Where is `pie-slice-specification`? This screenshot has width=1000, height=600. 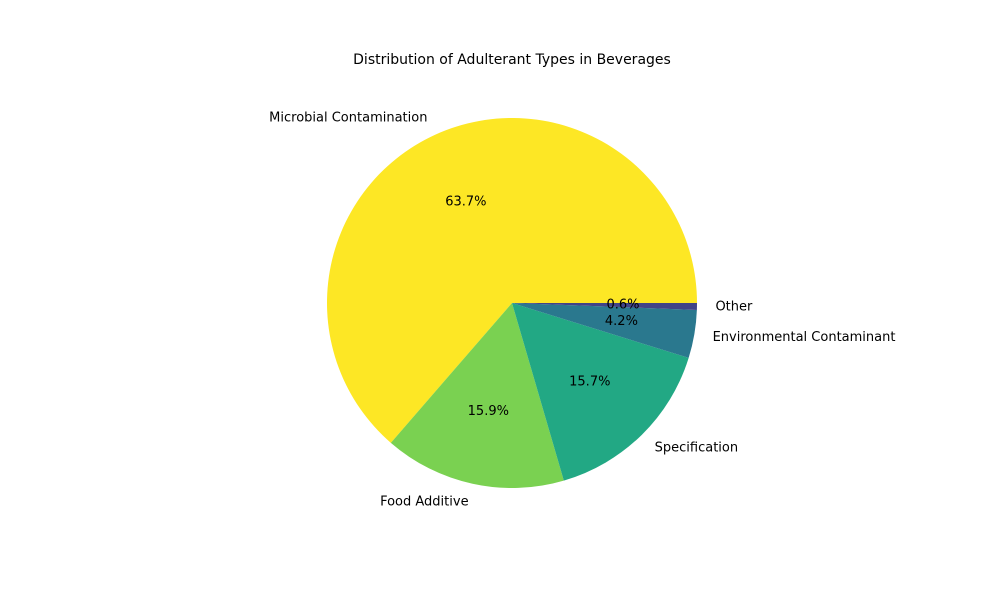
pie-slice-specification is located at coordinates (600, 392).